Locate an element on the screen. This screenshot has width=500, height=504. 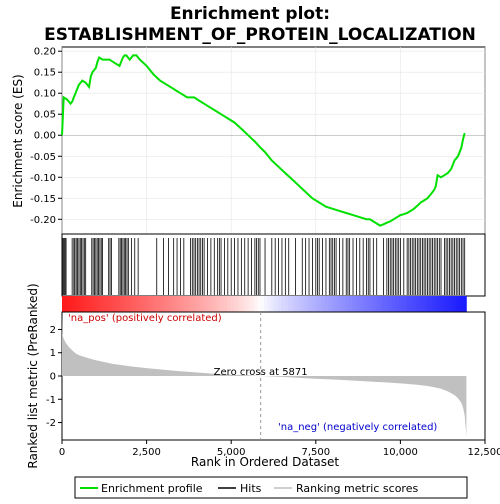
es-y-axis-label: Enrichment score (ES) is located at coordinates (18, 140).